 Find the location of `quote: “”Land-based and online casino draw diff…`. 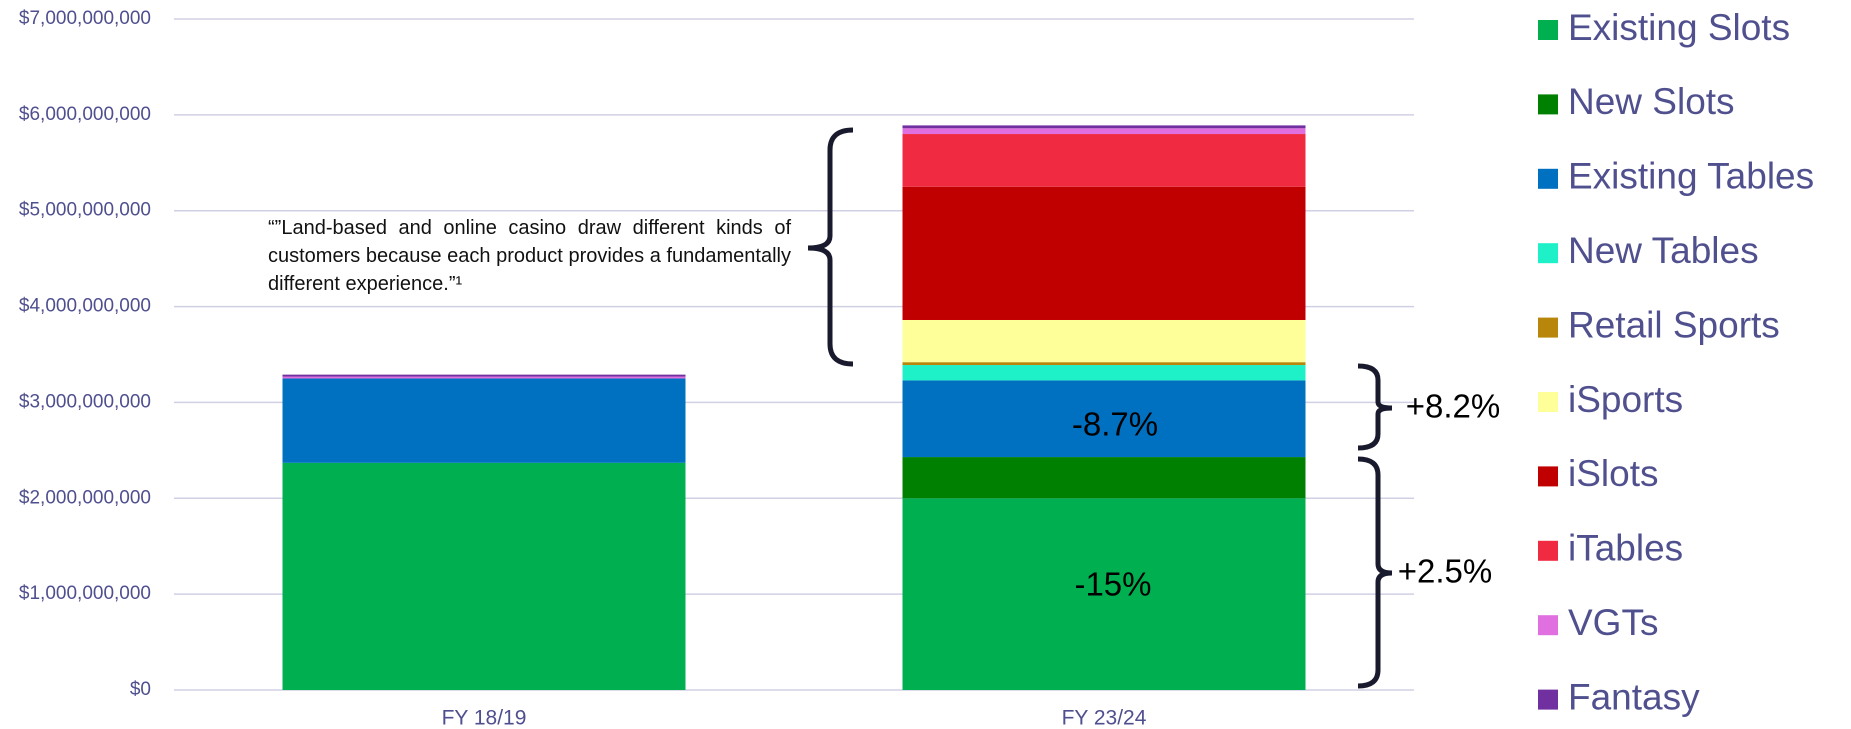

quote: “”Land-based and online casino draw diff… is located at coordinates (529, 256).